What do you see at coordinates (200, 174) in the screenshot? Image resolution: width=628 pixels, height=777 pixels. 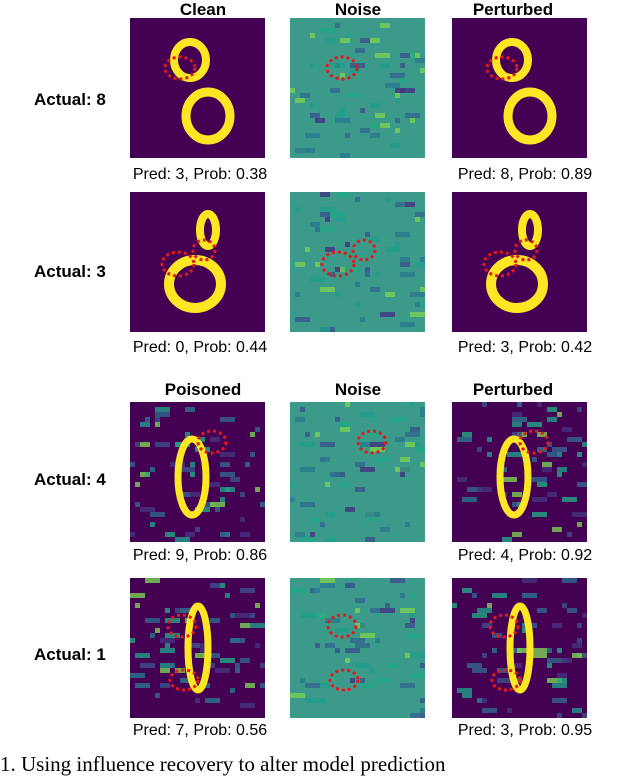 I see `caption-clean-8: Pred: 3, Prob: 0.38` at bounding box center [200, 174].